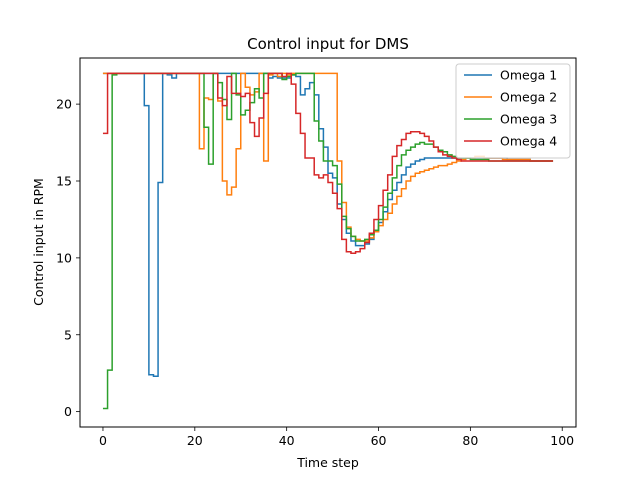  Describe the element at coordinates (195, 440) in the screenshot. I see `x-tick-label: 20` at that location.